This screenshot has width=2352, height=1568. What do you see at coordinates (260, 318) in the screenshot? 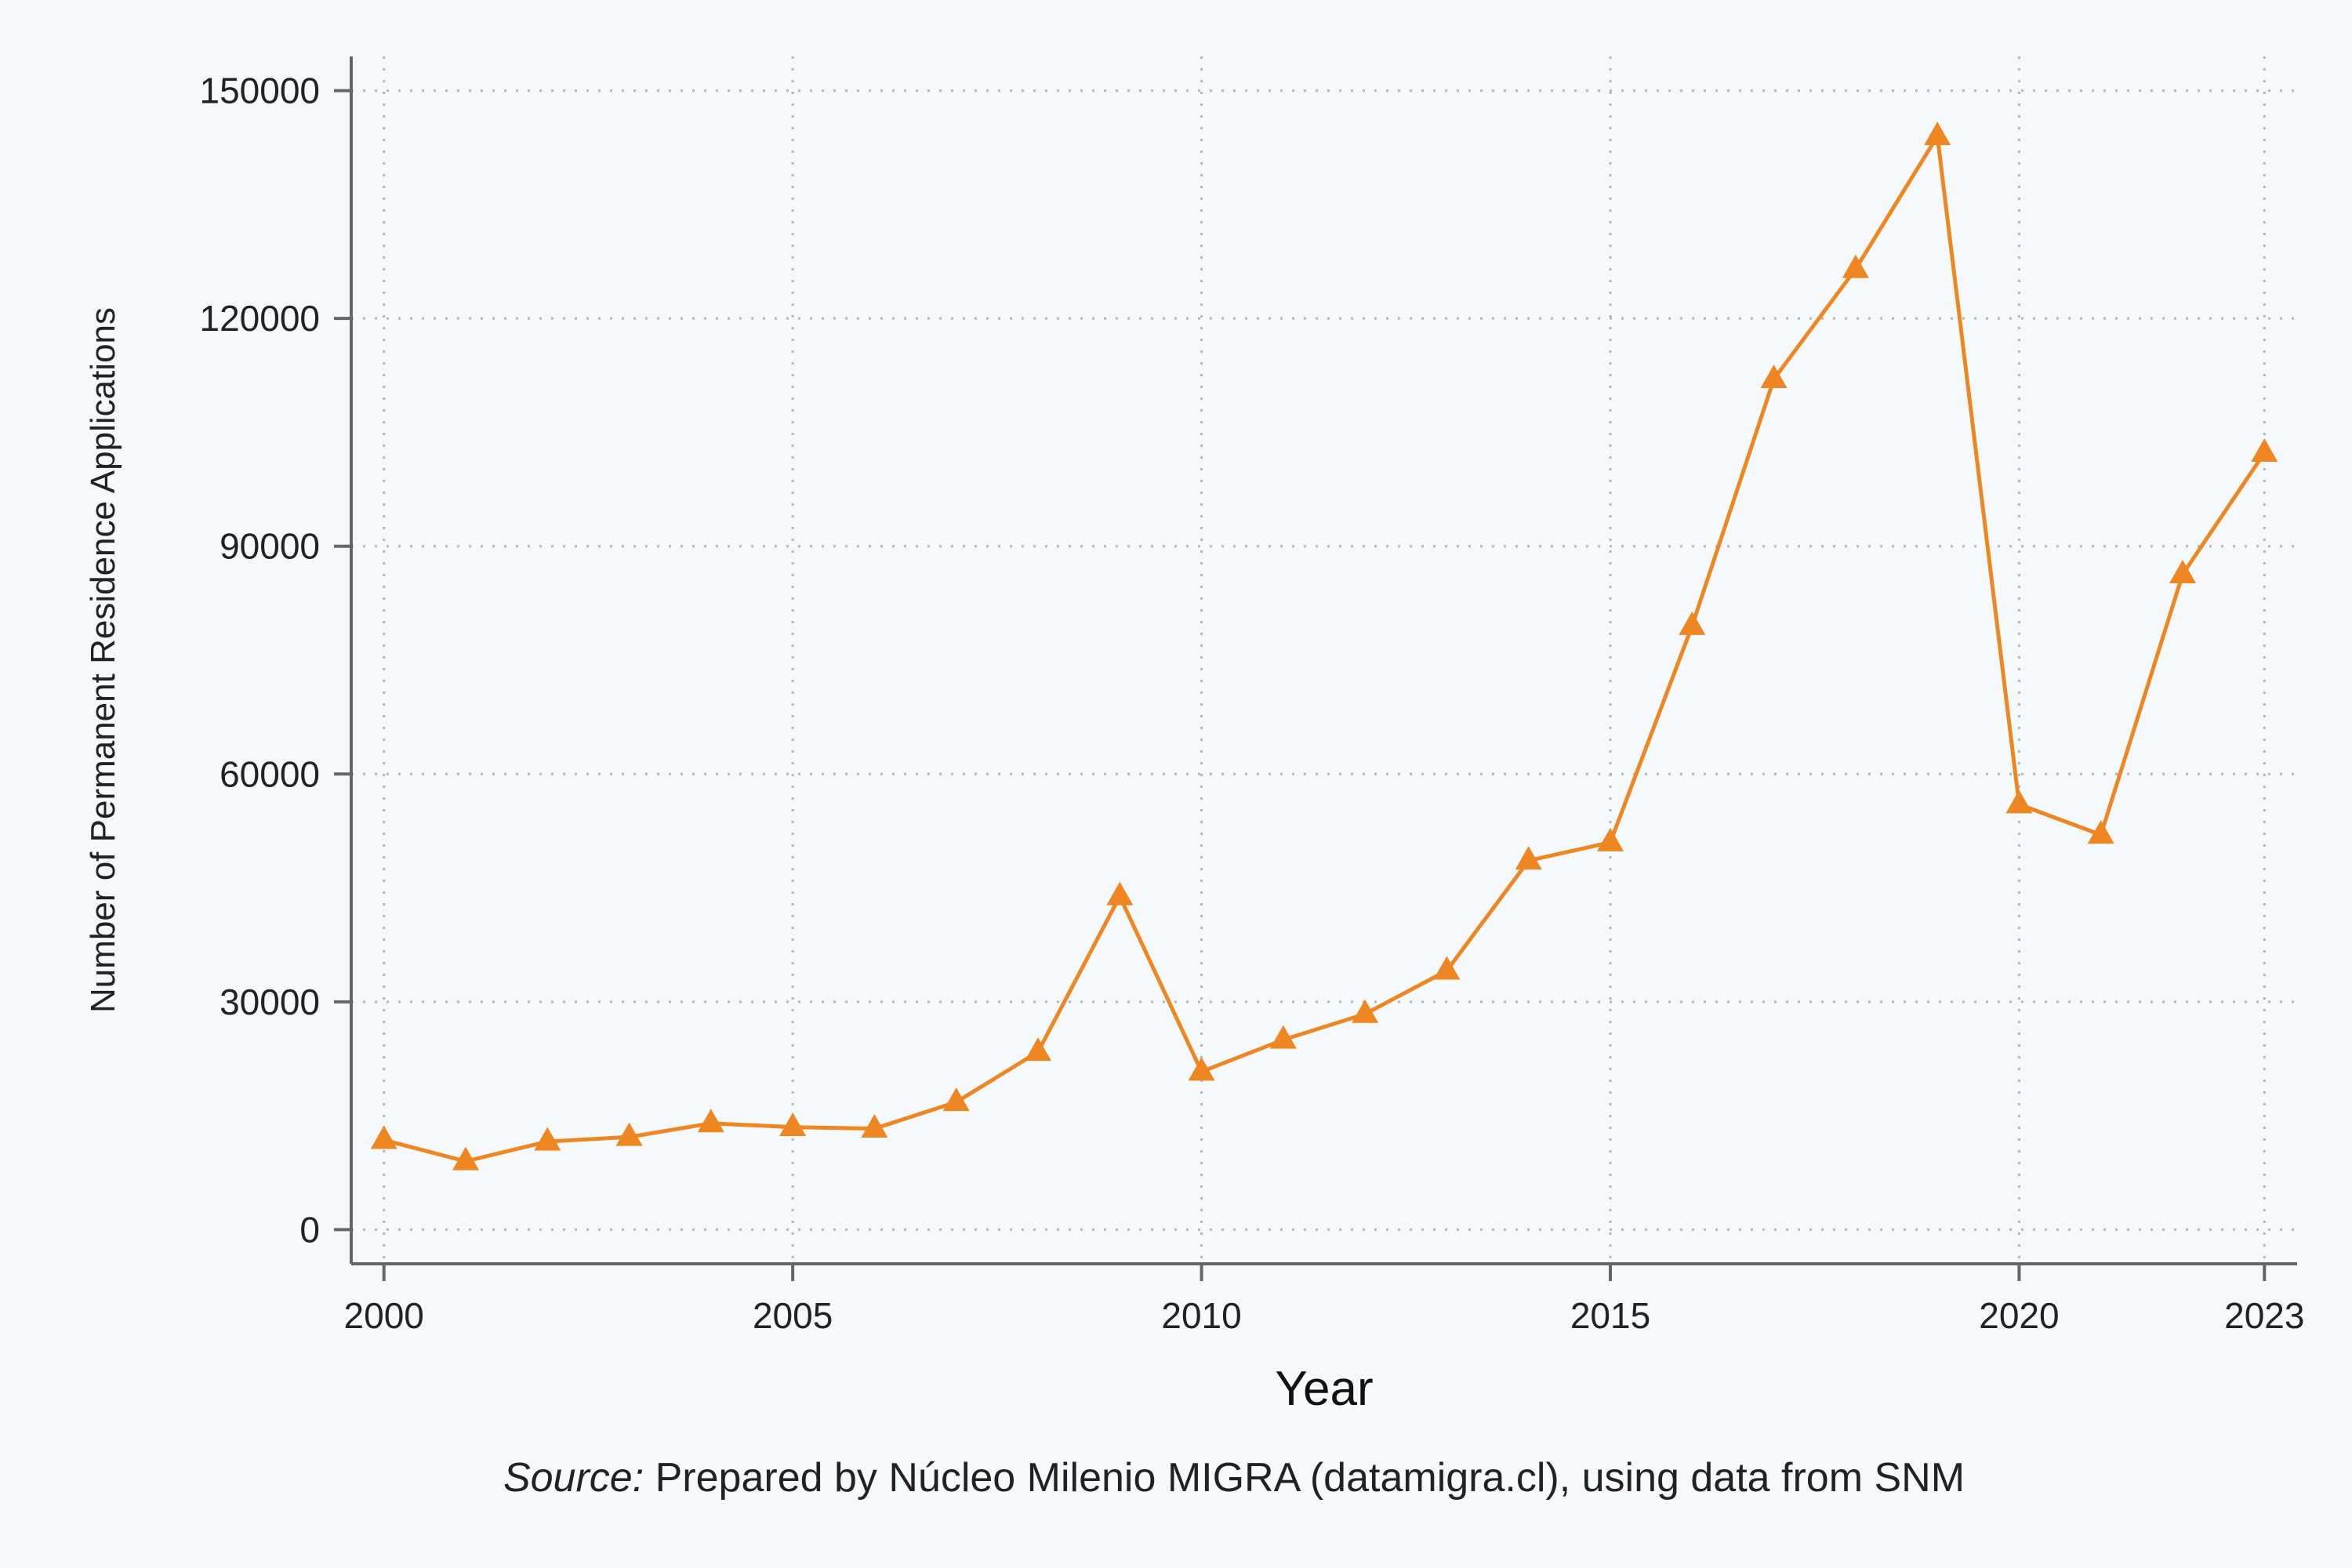
I see `y-tick-label: 120000` at bounding box center [260, 318].